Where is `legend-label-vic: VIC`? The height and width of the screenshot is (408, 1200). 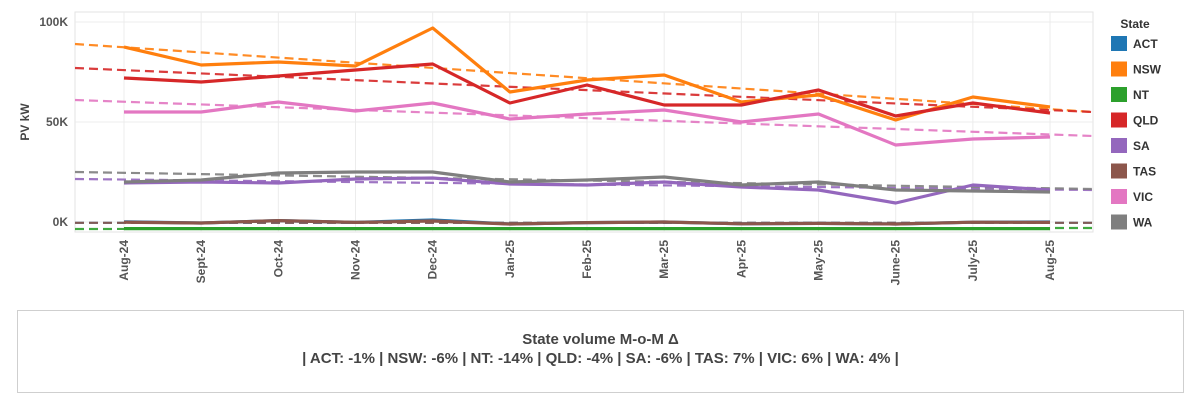 legend-label-vic: VIC is located at coordinates (1143, 197).